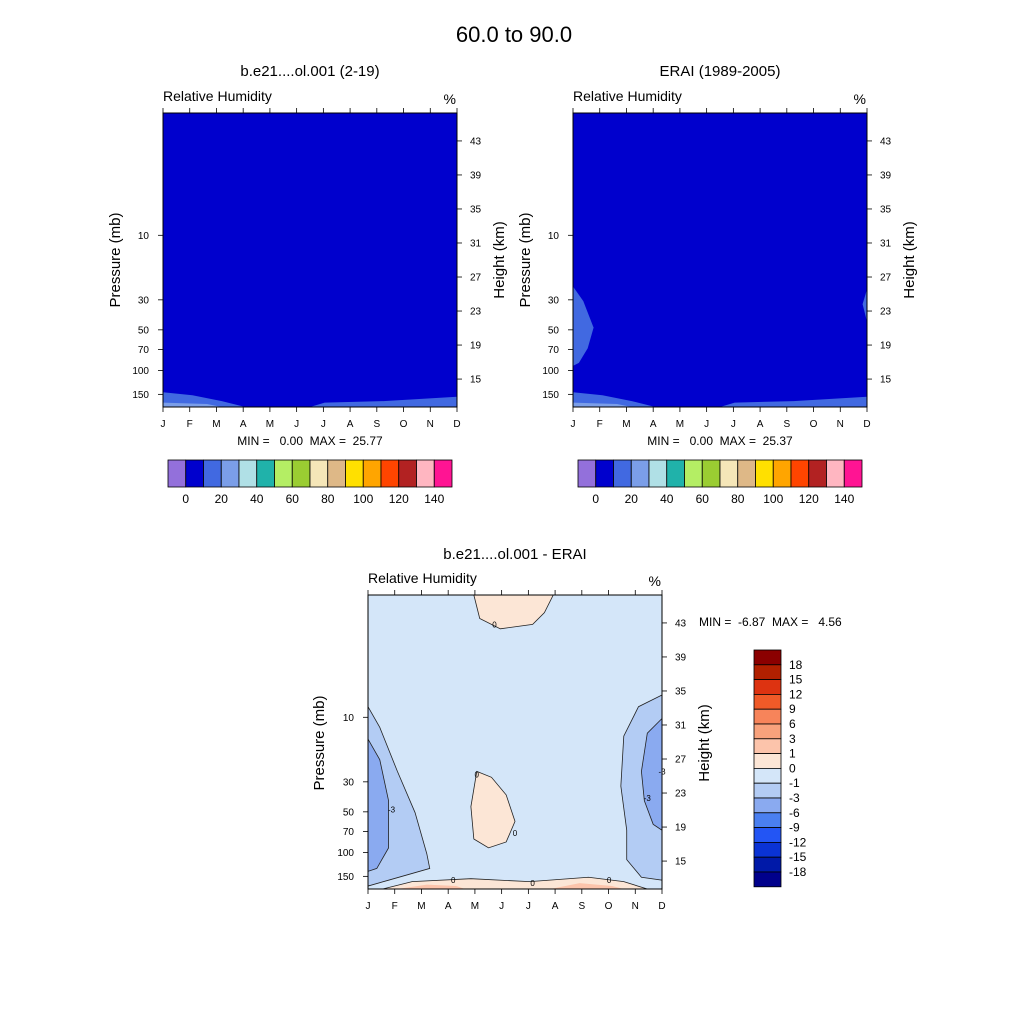  I want to click on y-tick-label: 100, so click(345, 853).